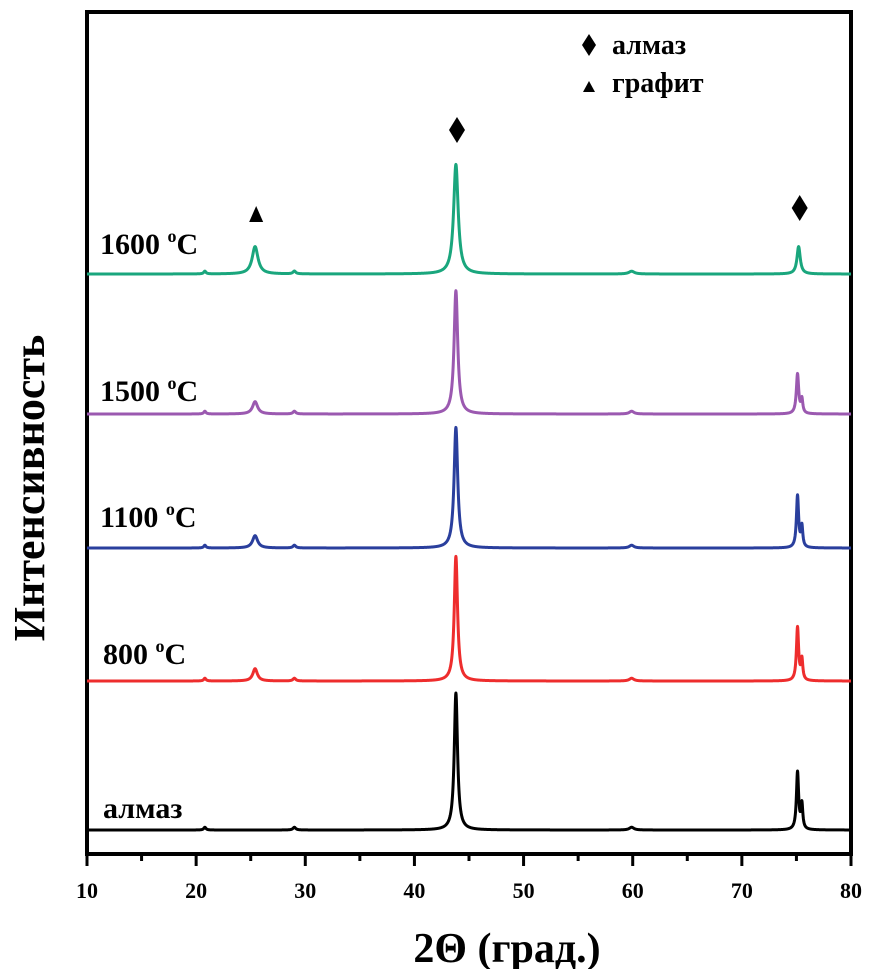  What do you see at coordinates (305, 890) in the screenshot?
I see `x-tick-label: 30` at bounding box center [305, 890].